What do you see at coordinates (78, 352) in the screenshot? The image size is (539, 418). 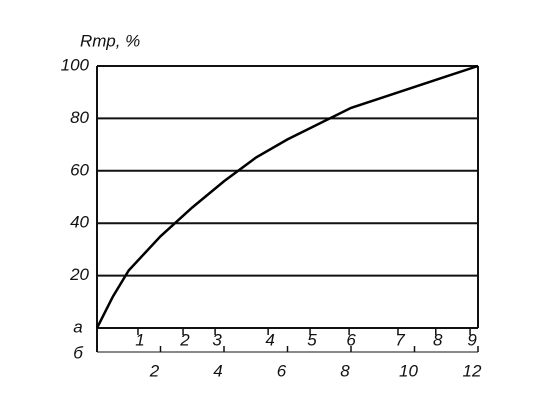 I see `x-axis-label: б` at bounding box center [78, 352].